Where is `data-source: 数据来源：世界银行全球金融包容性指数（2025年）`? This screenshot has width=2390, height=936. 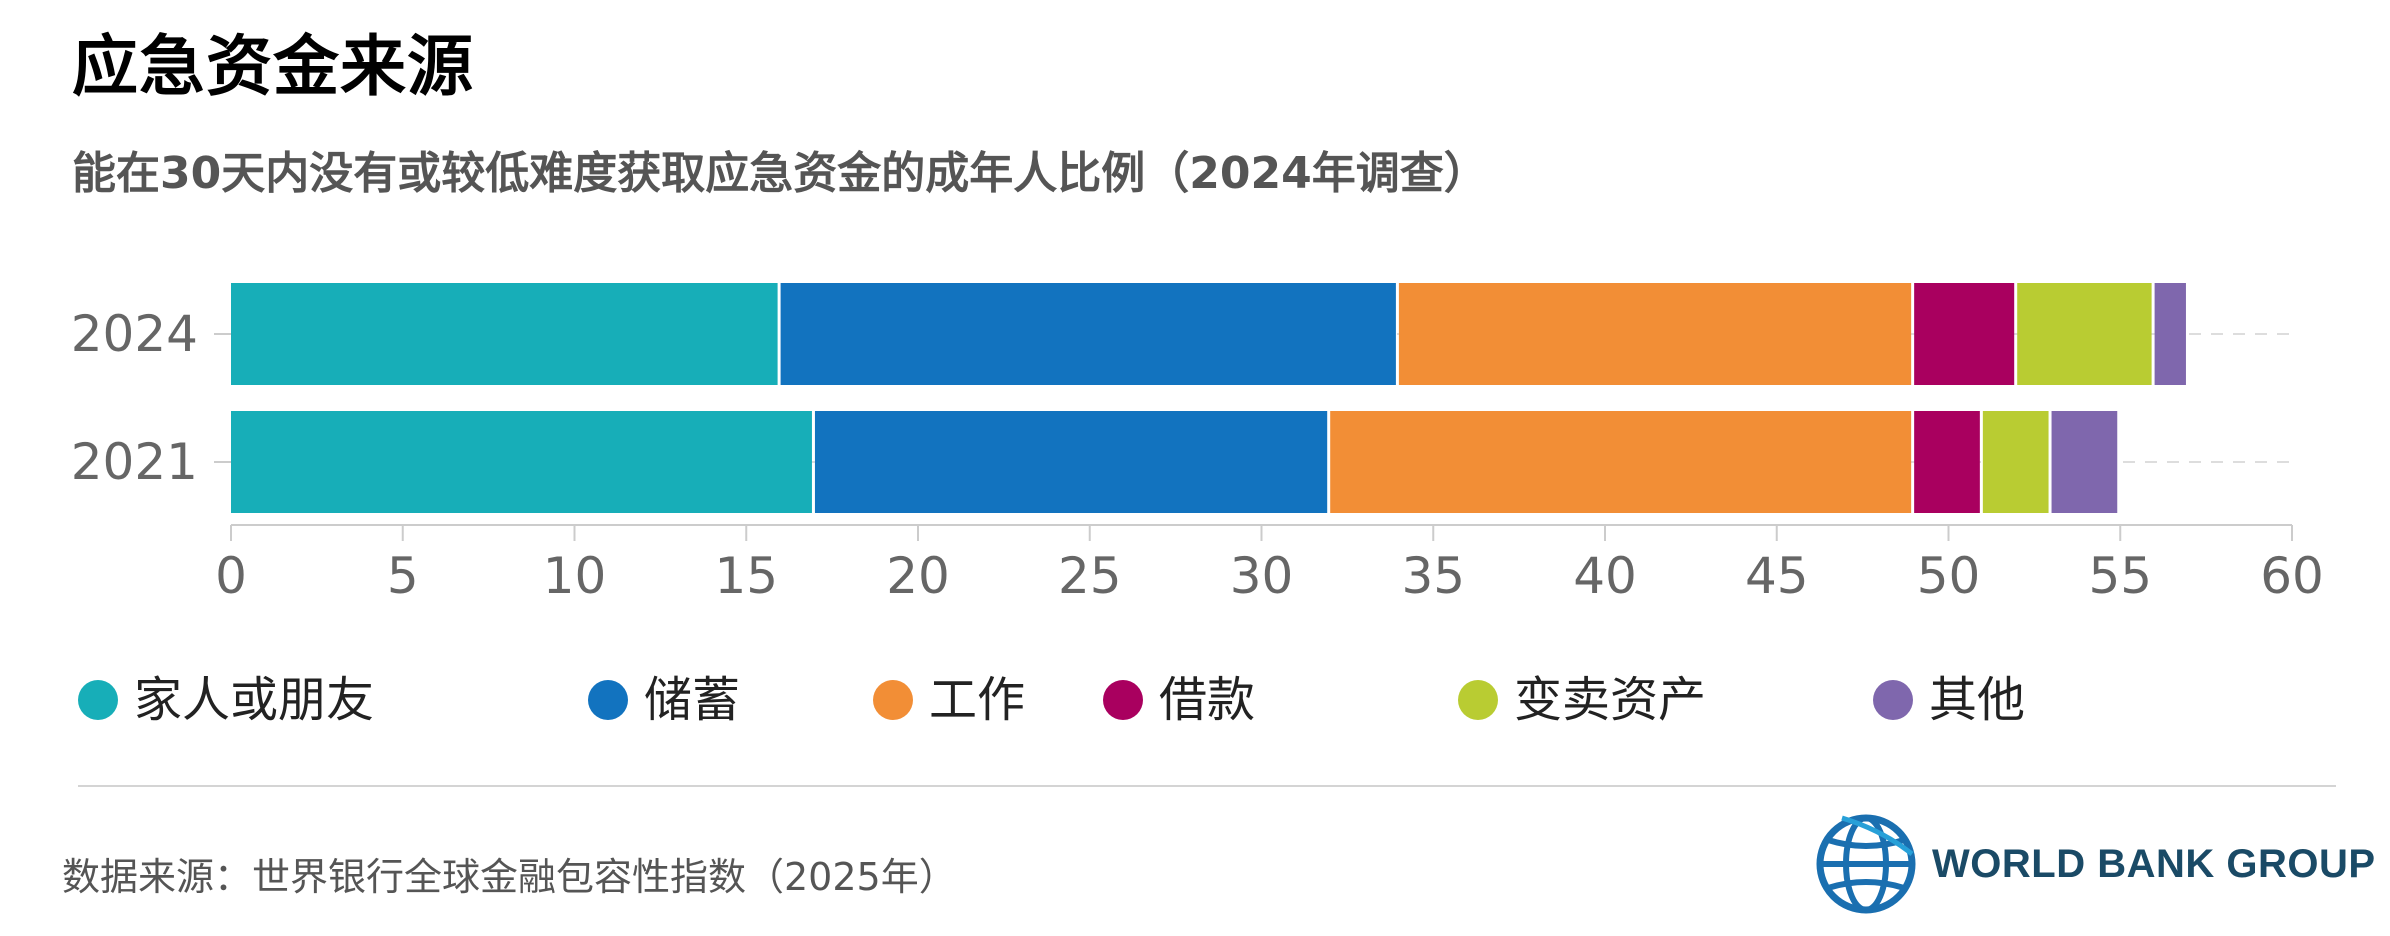 data-source: 数据来源：世界银行全球金融包容性指数（2025年） is located at coordinates (509, 877).